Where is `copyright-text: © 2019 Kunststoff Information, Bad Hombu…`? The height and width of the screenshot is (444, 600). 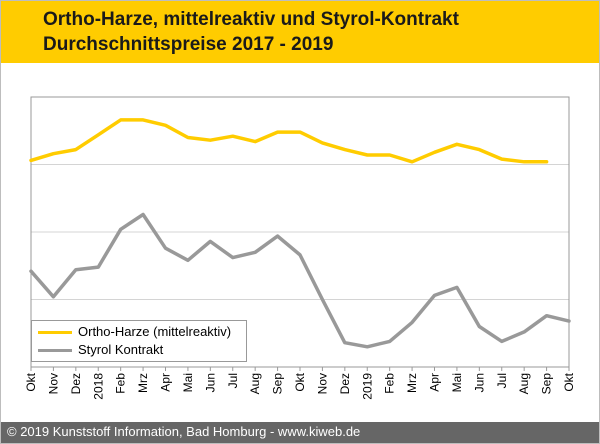 copyright-text: © 2019 Kunststoff Information, Bad Hombu… is located at coordinates (184, 431).